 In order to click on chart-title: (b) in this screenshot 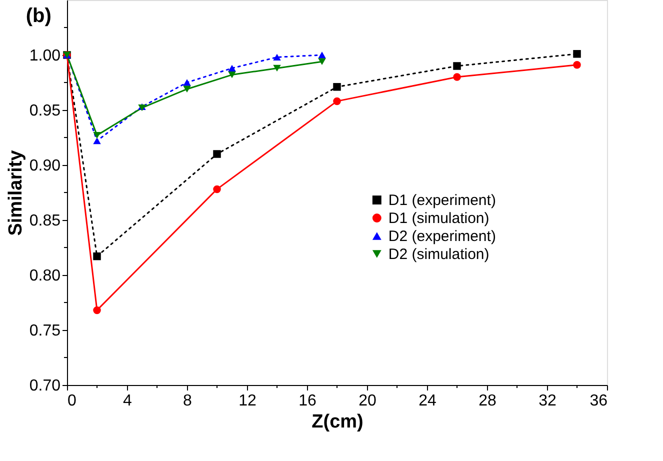, I will do `click(39, 16)`.